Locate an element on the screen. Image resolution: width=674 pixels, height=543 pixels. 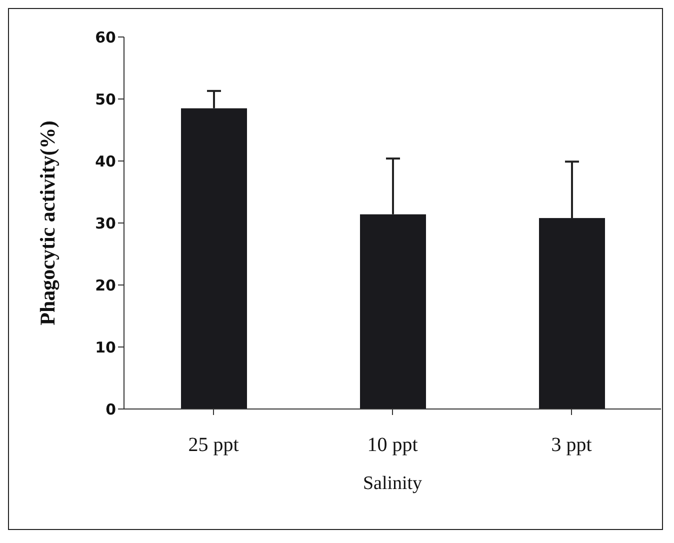
x-axis-title: Salinity is located at coordinates (392, 483).